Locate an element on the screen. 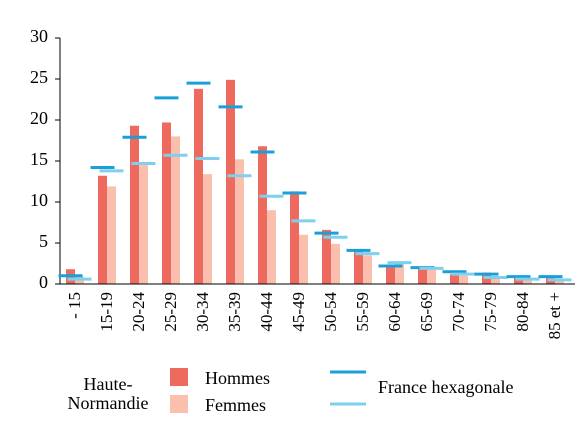  x-tick-label: 20-24 is located at coordinates (138, 312).